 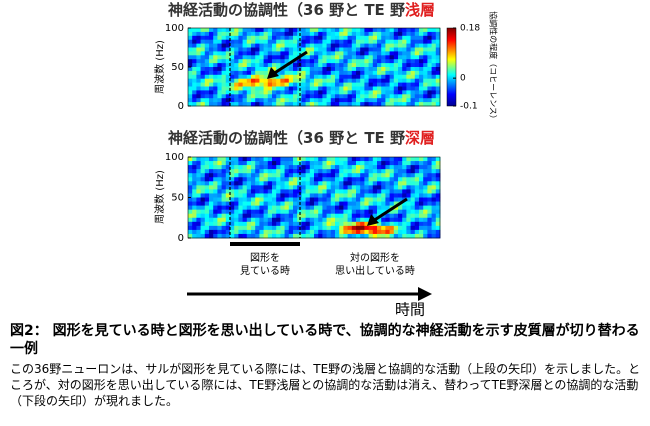 I want to click on y-tick-label: 50, so click(x=177, y=198).